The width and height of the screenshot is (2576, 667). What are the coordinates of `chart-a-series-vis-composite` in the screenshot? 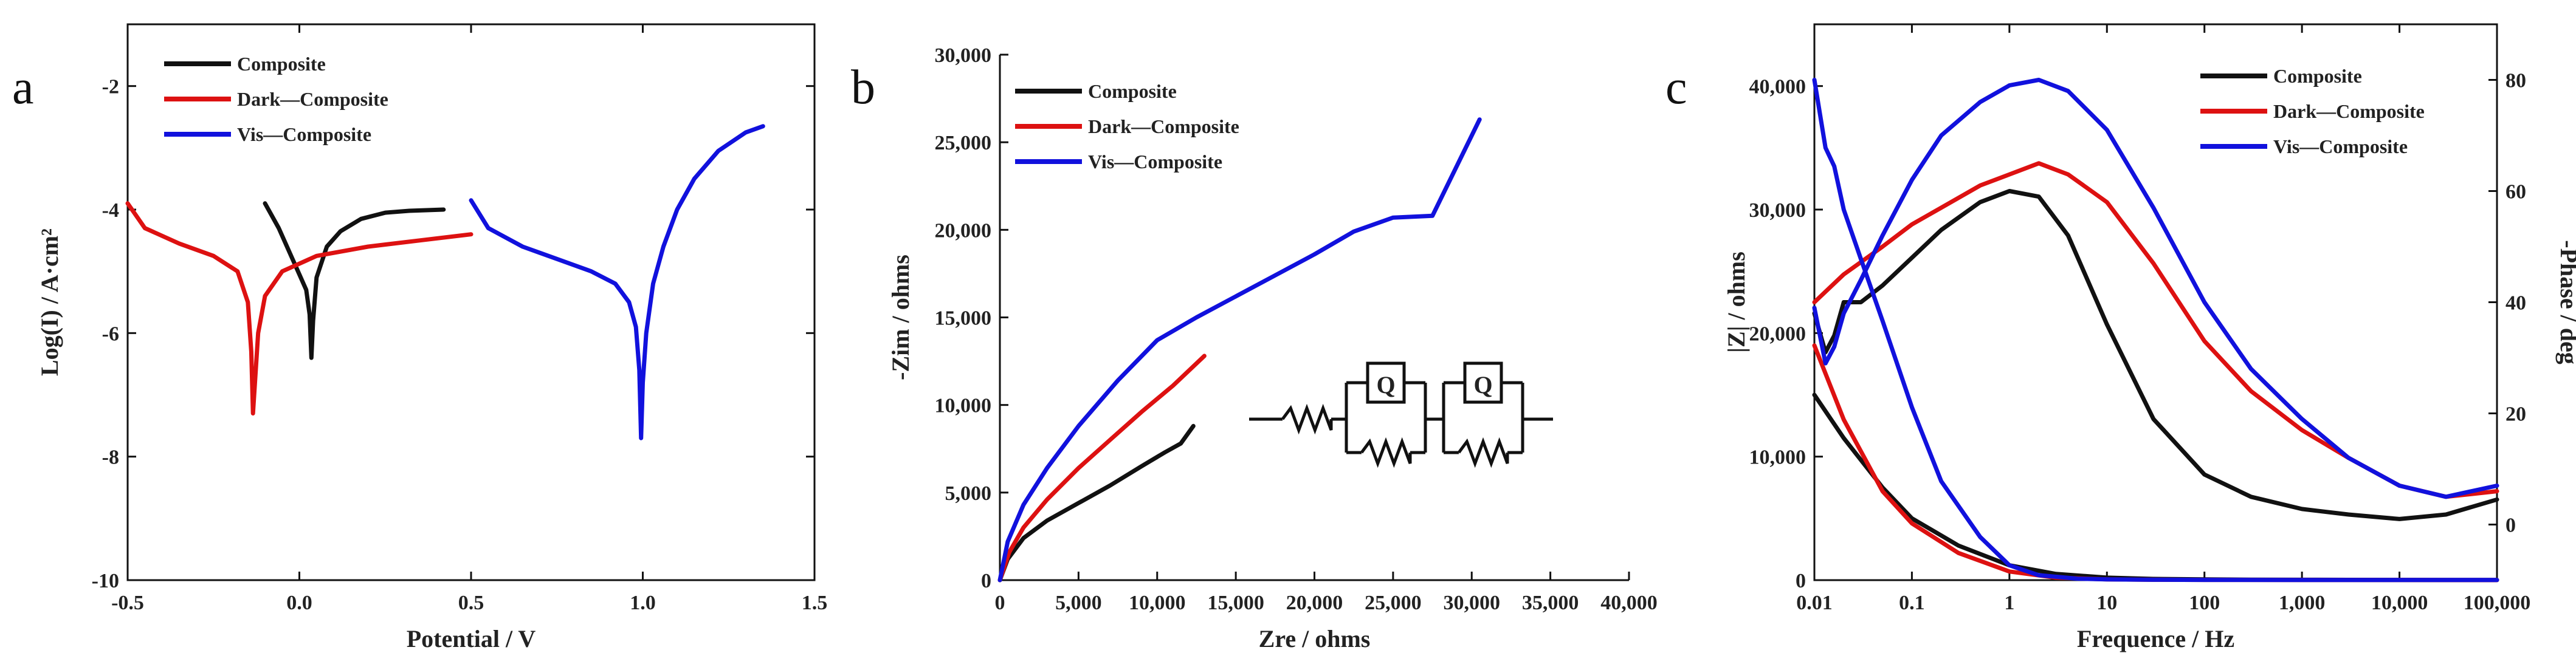 It's located at (617, 282).